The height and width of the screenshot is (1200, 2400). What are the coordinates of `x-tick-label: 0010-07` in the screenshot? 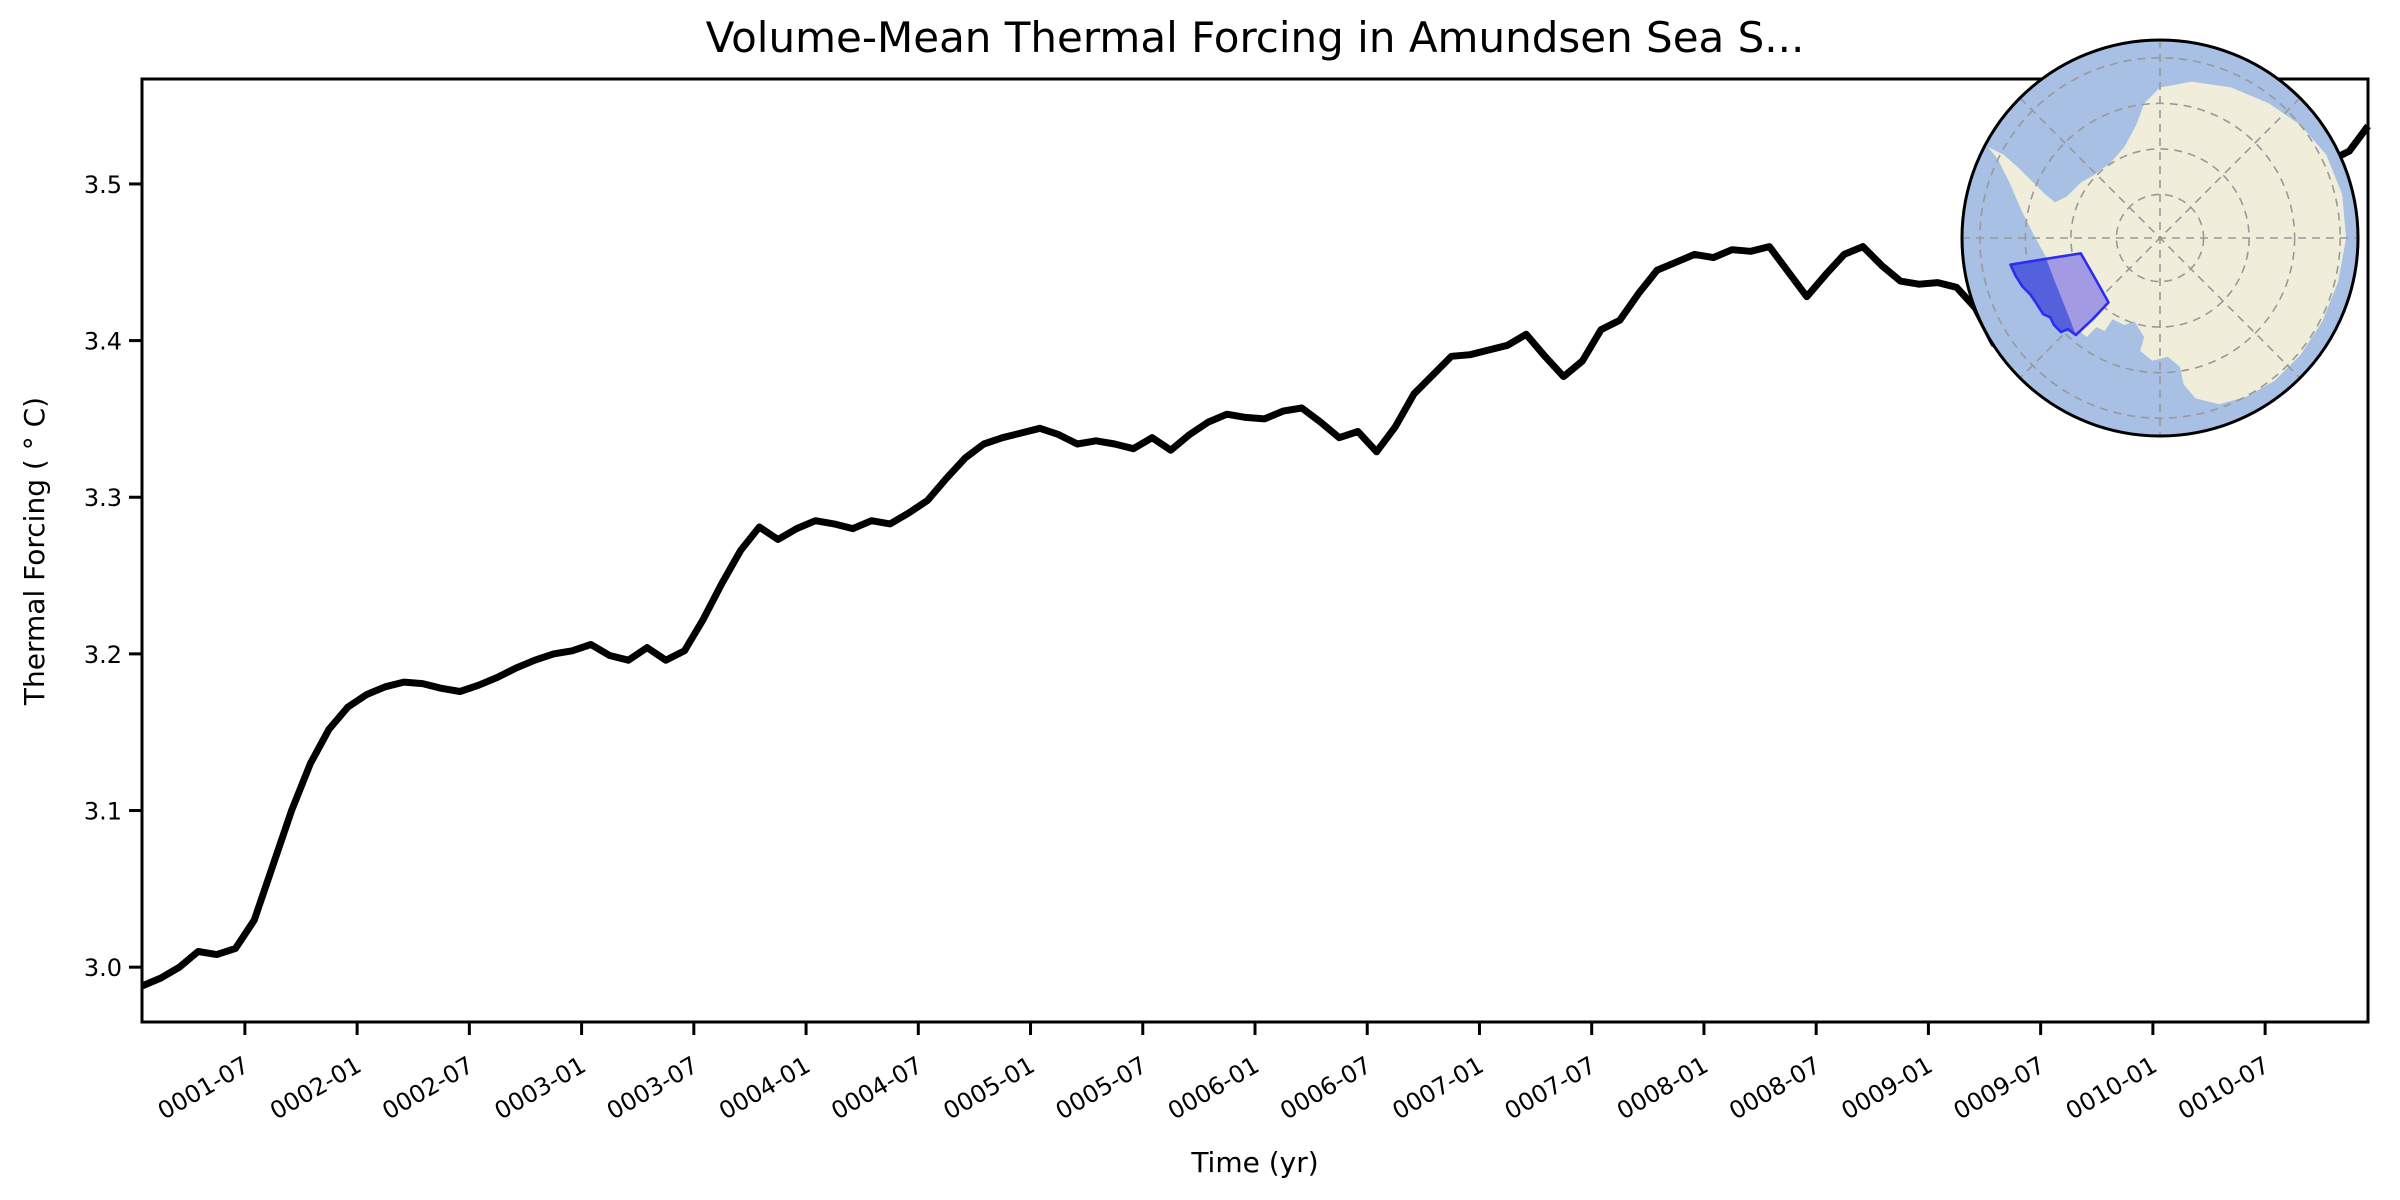 It's located at (2223, 1088).